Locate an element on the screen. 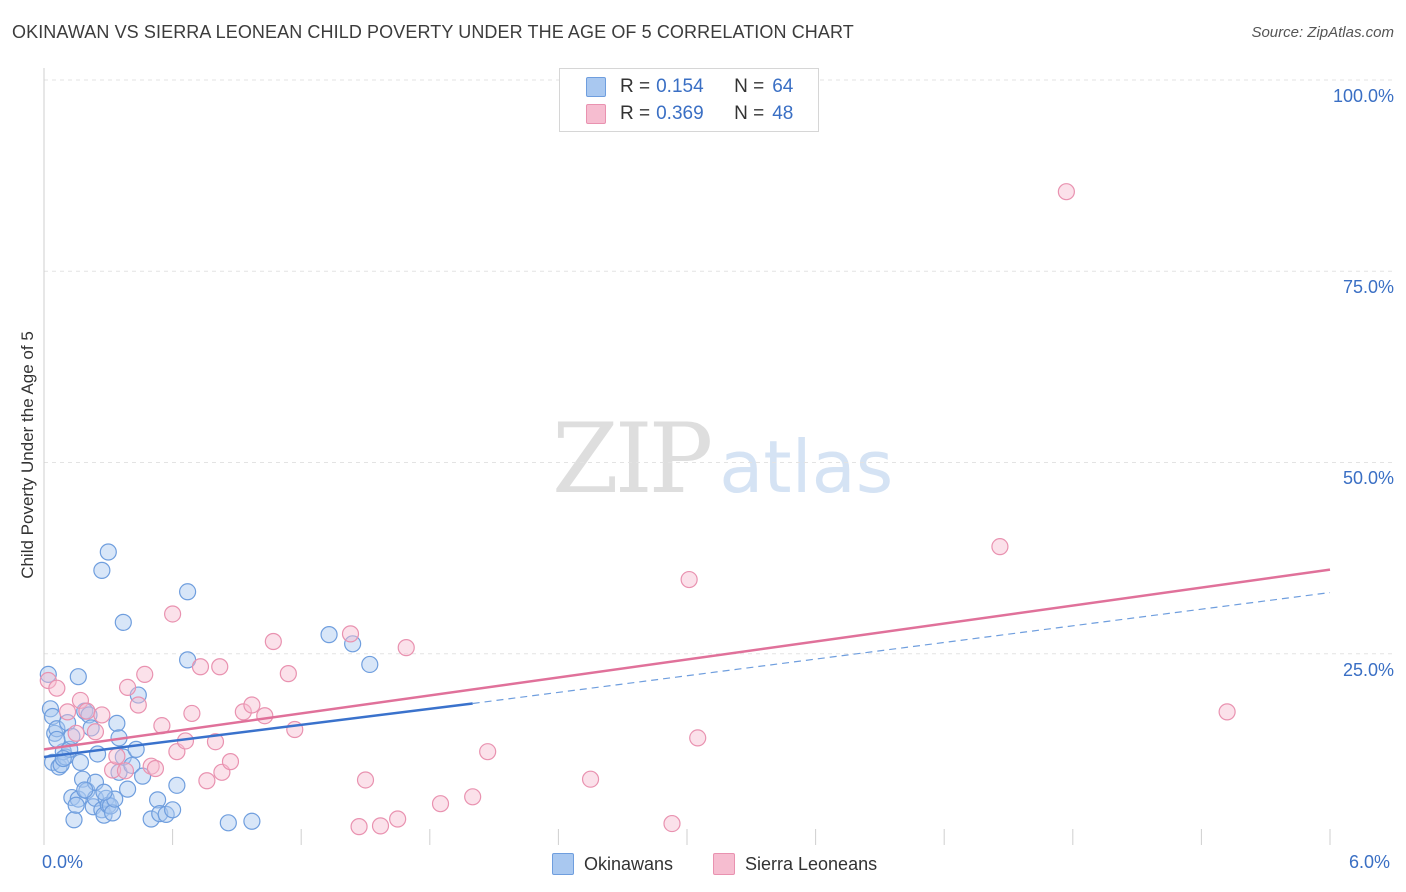 This screenshot has width=1406, height=892. source-label: Source: ZipAtlas.com is located at coordinates (1322, 32).